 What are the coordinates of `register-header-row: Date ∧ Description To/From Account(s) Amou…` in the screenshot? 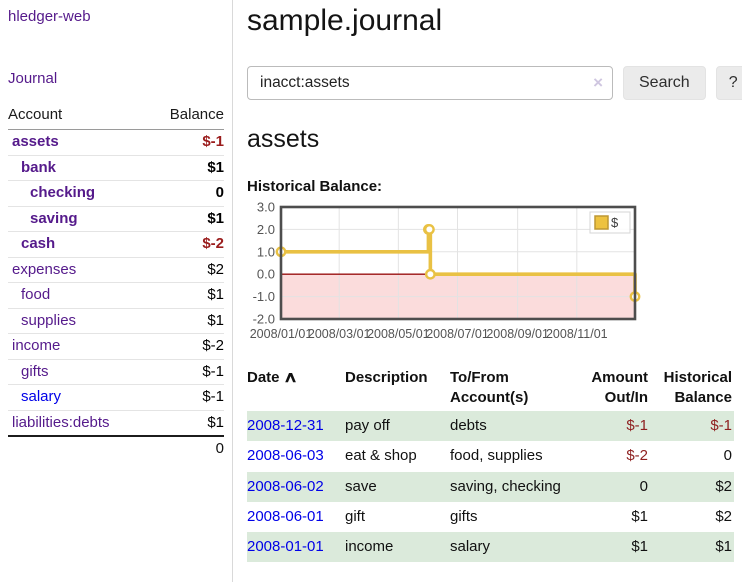 It's located at (490, 387).